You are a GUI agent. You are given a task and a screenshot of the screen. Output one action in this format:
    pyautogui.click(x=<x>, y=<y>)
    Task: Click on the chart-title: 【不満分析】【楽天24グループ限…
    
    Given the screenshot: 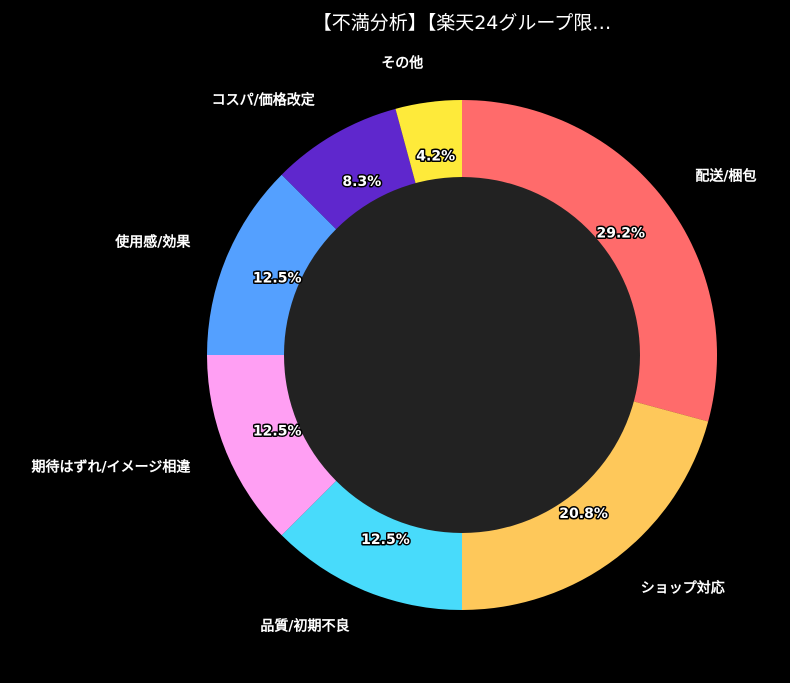 What is the action you would take?
    pyautogui.click(x=462, y=23)
    